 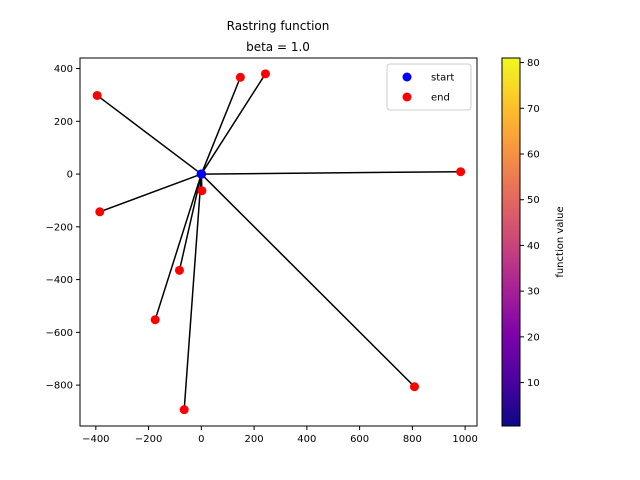 What do you see at coordinates (442, 78) in the screenshot?
I see `legend-label: start` at bounding box center [442, 78].